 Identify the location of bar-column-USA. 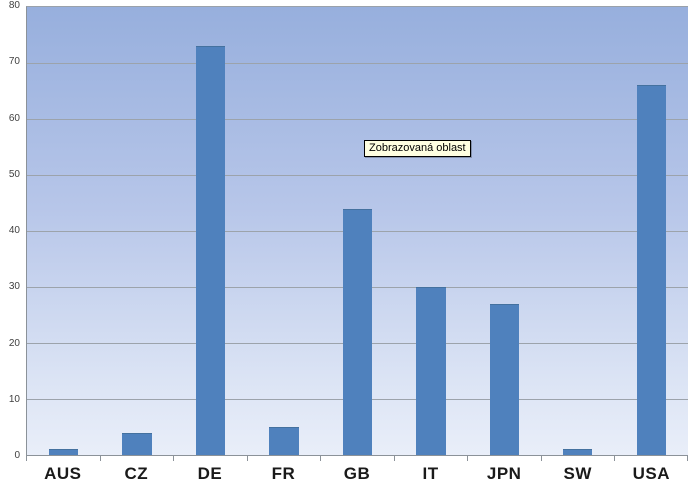
(651, 231).